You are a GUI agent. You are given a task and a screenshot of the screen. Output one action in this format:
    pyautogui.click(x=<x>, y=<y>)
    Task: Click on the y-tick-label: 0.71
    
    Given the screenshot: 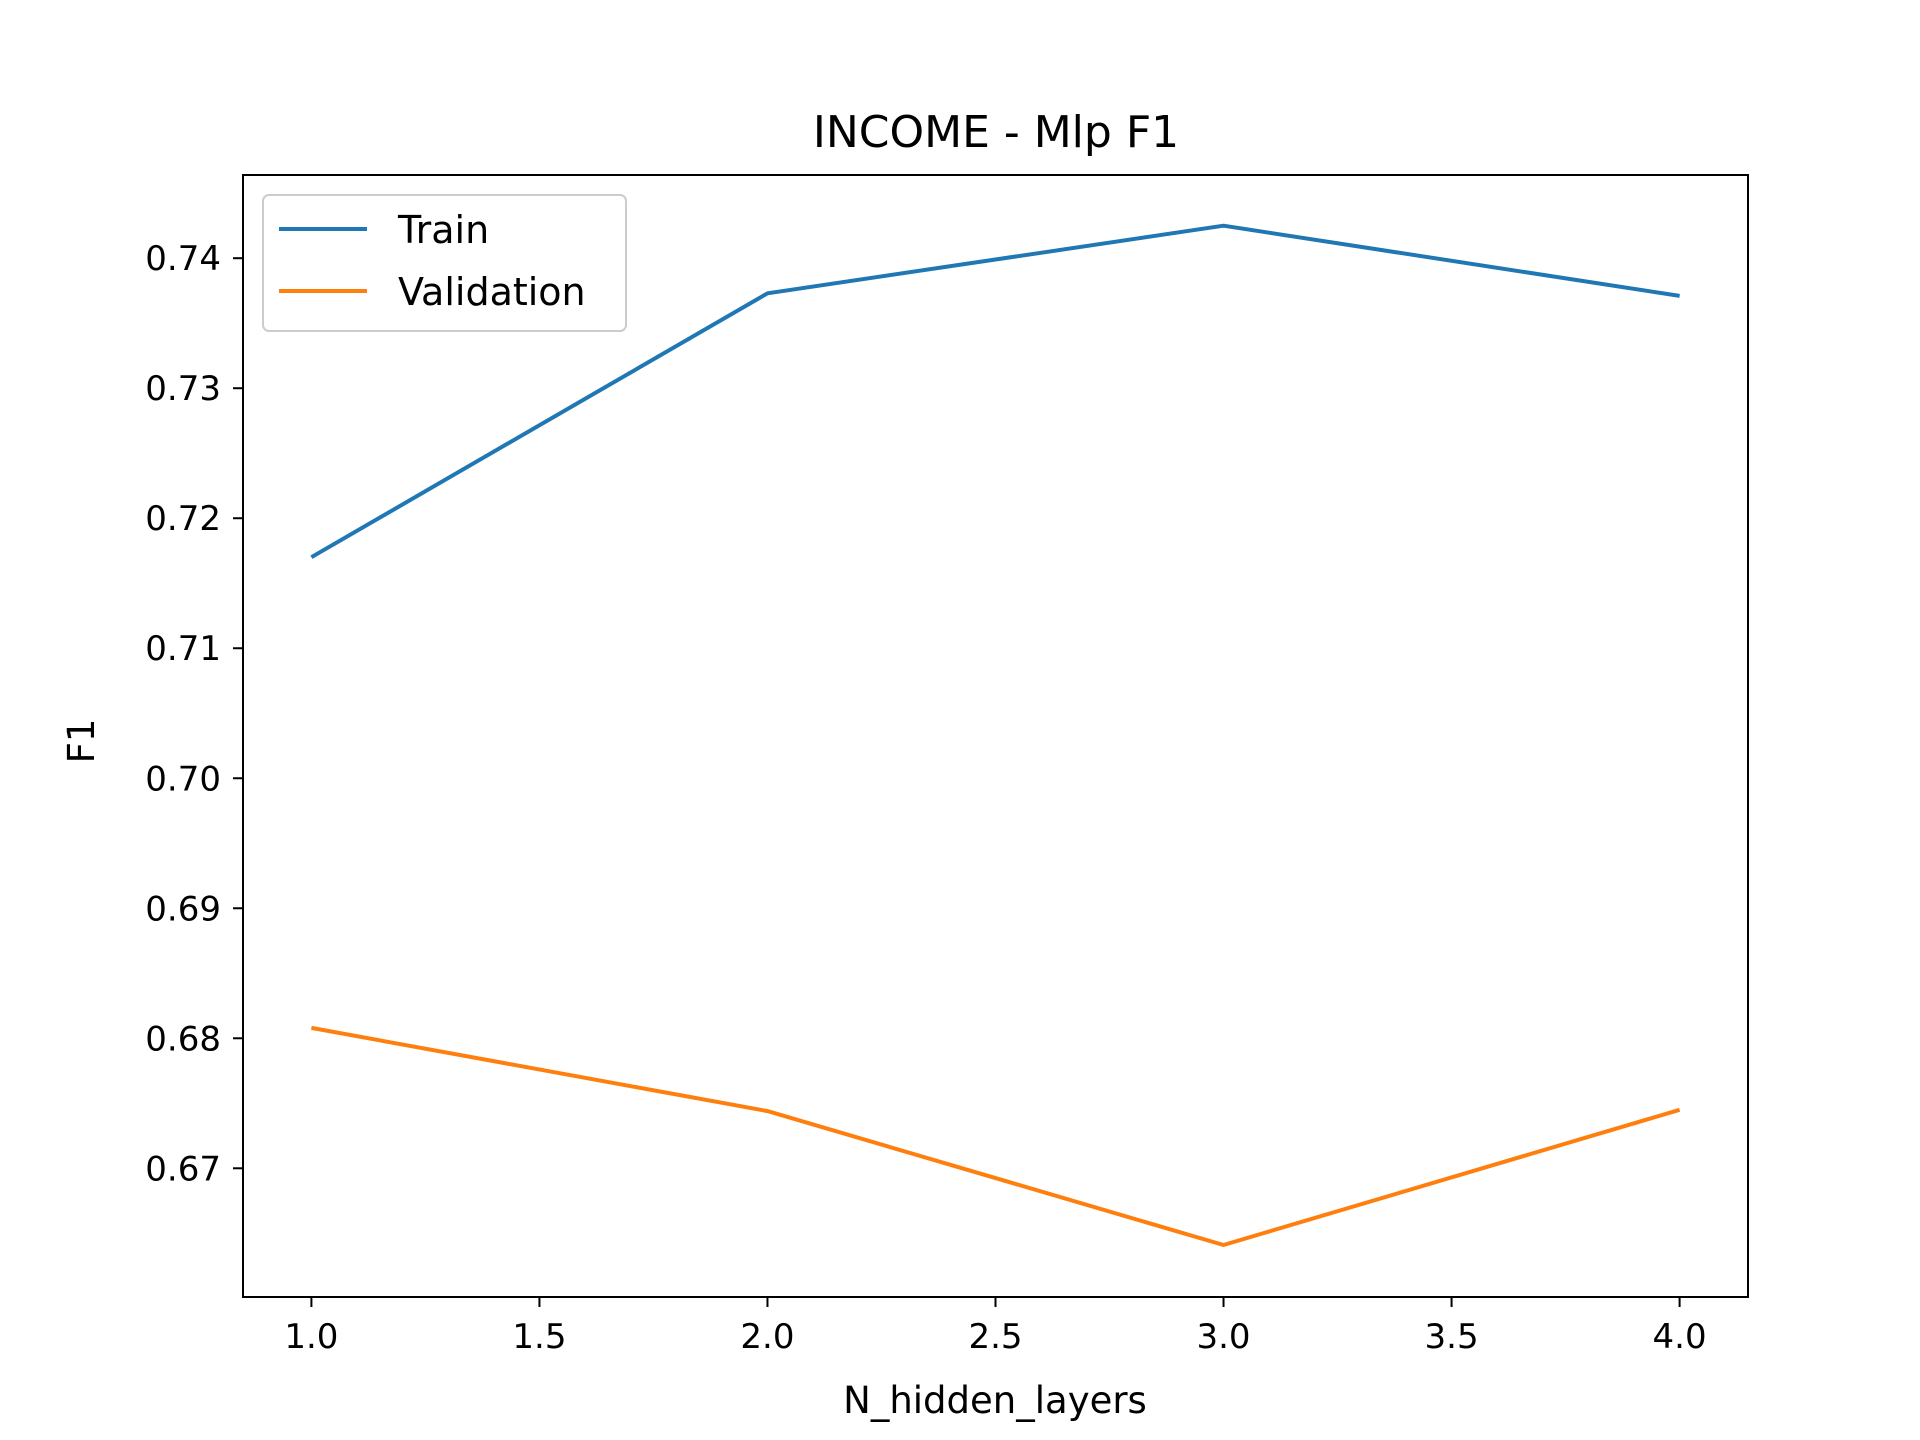 What is the action you would take?
    pyautogui.click(x=183, y=649)
    